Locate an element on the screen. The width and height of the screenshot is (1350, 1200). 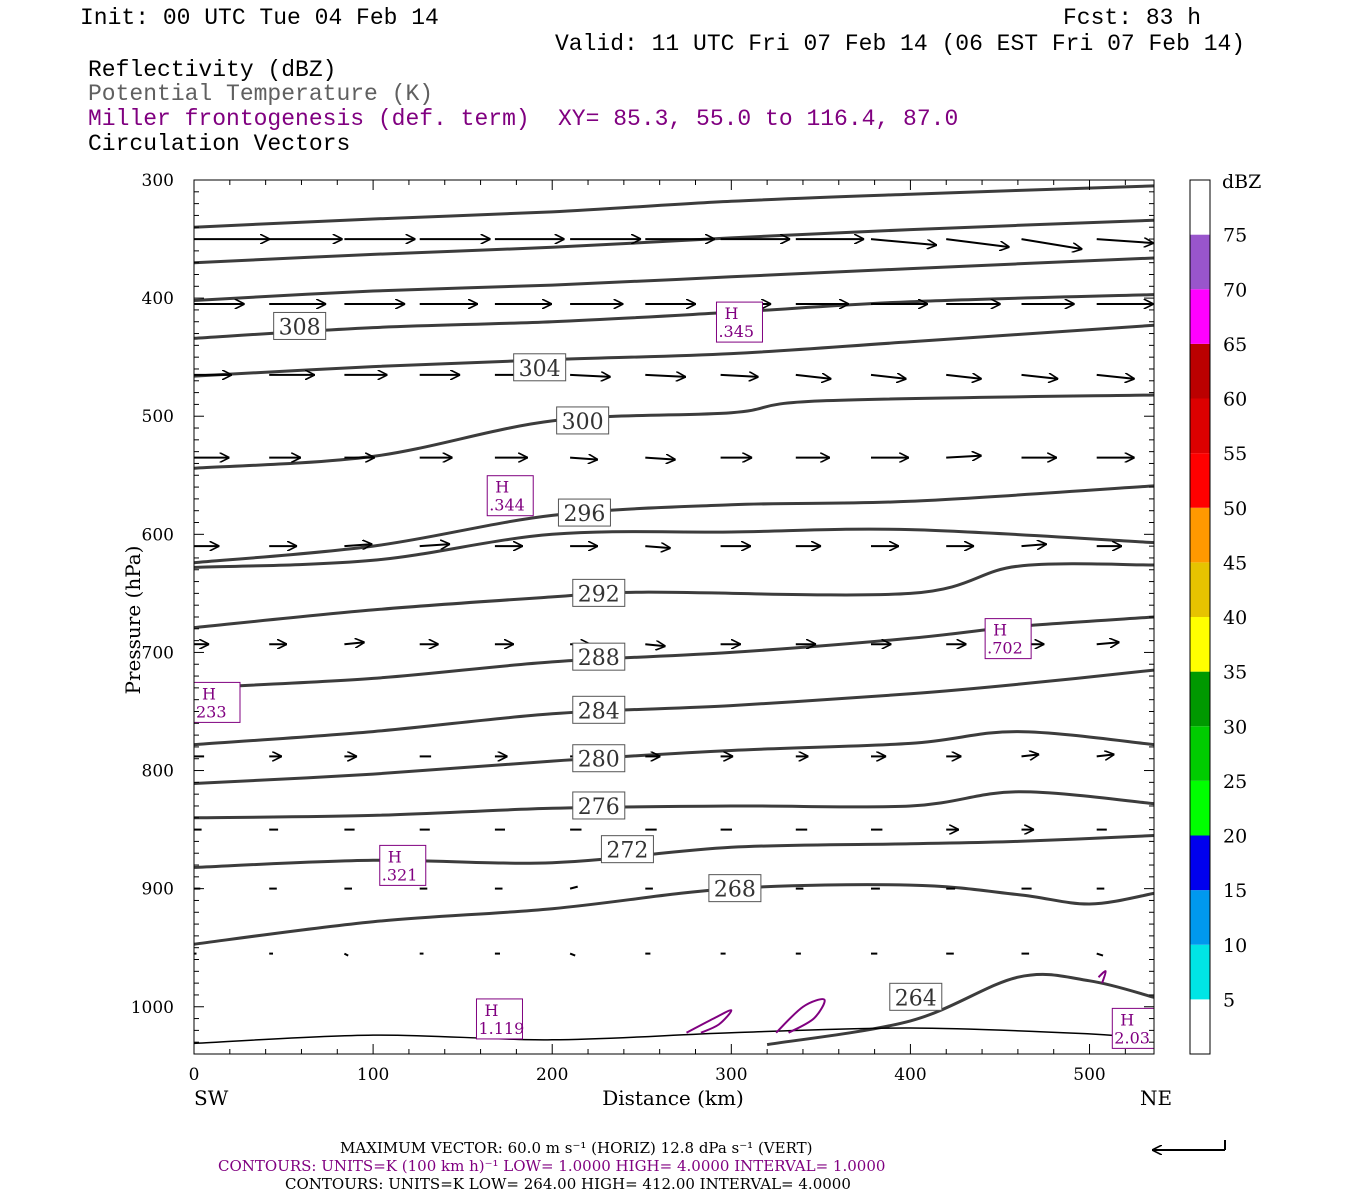
field-reflectivity: Reflectivity (dBZ) is located at coordinates (212, 70).